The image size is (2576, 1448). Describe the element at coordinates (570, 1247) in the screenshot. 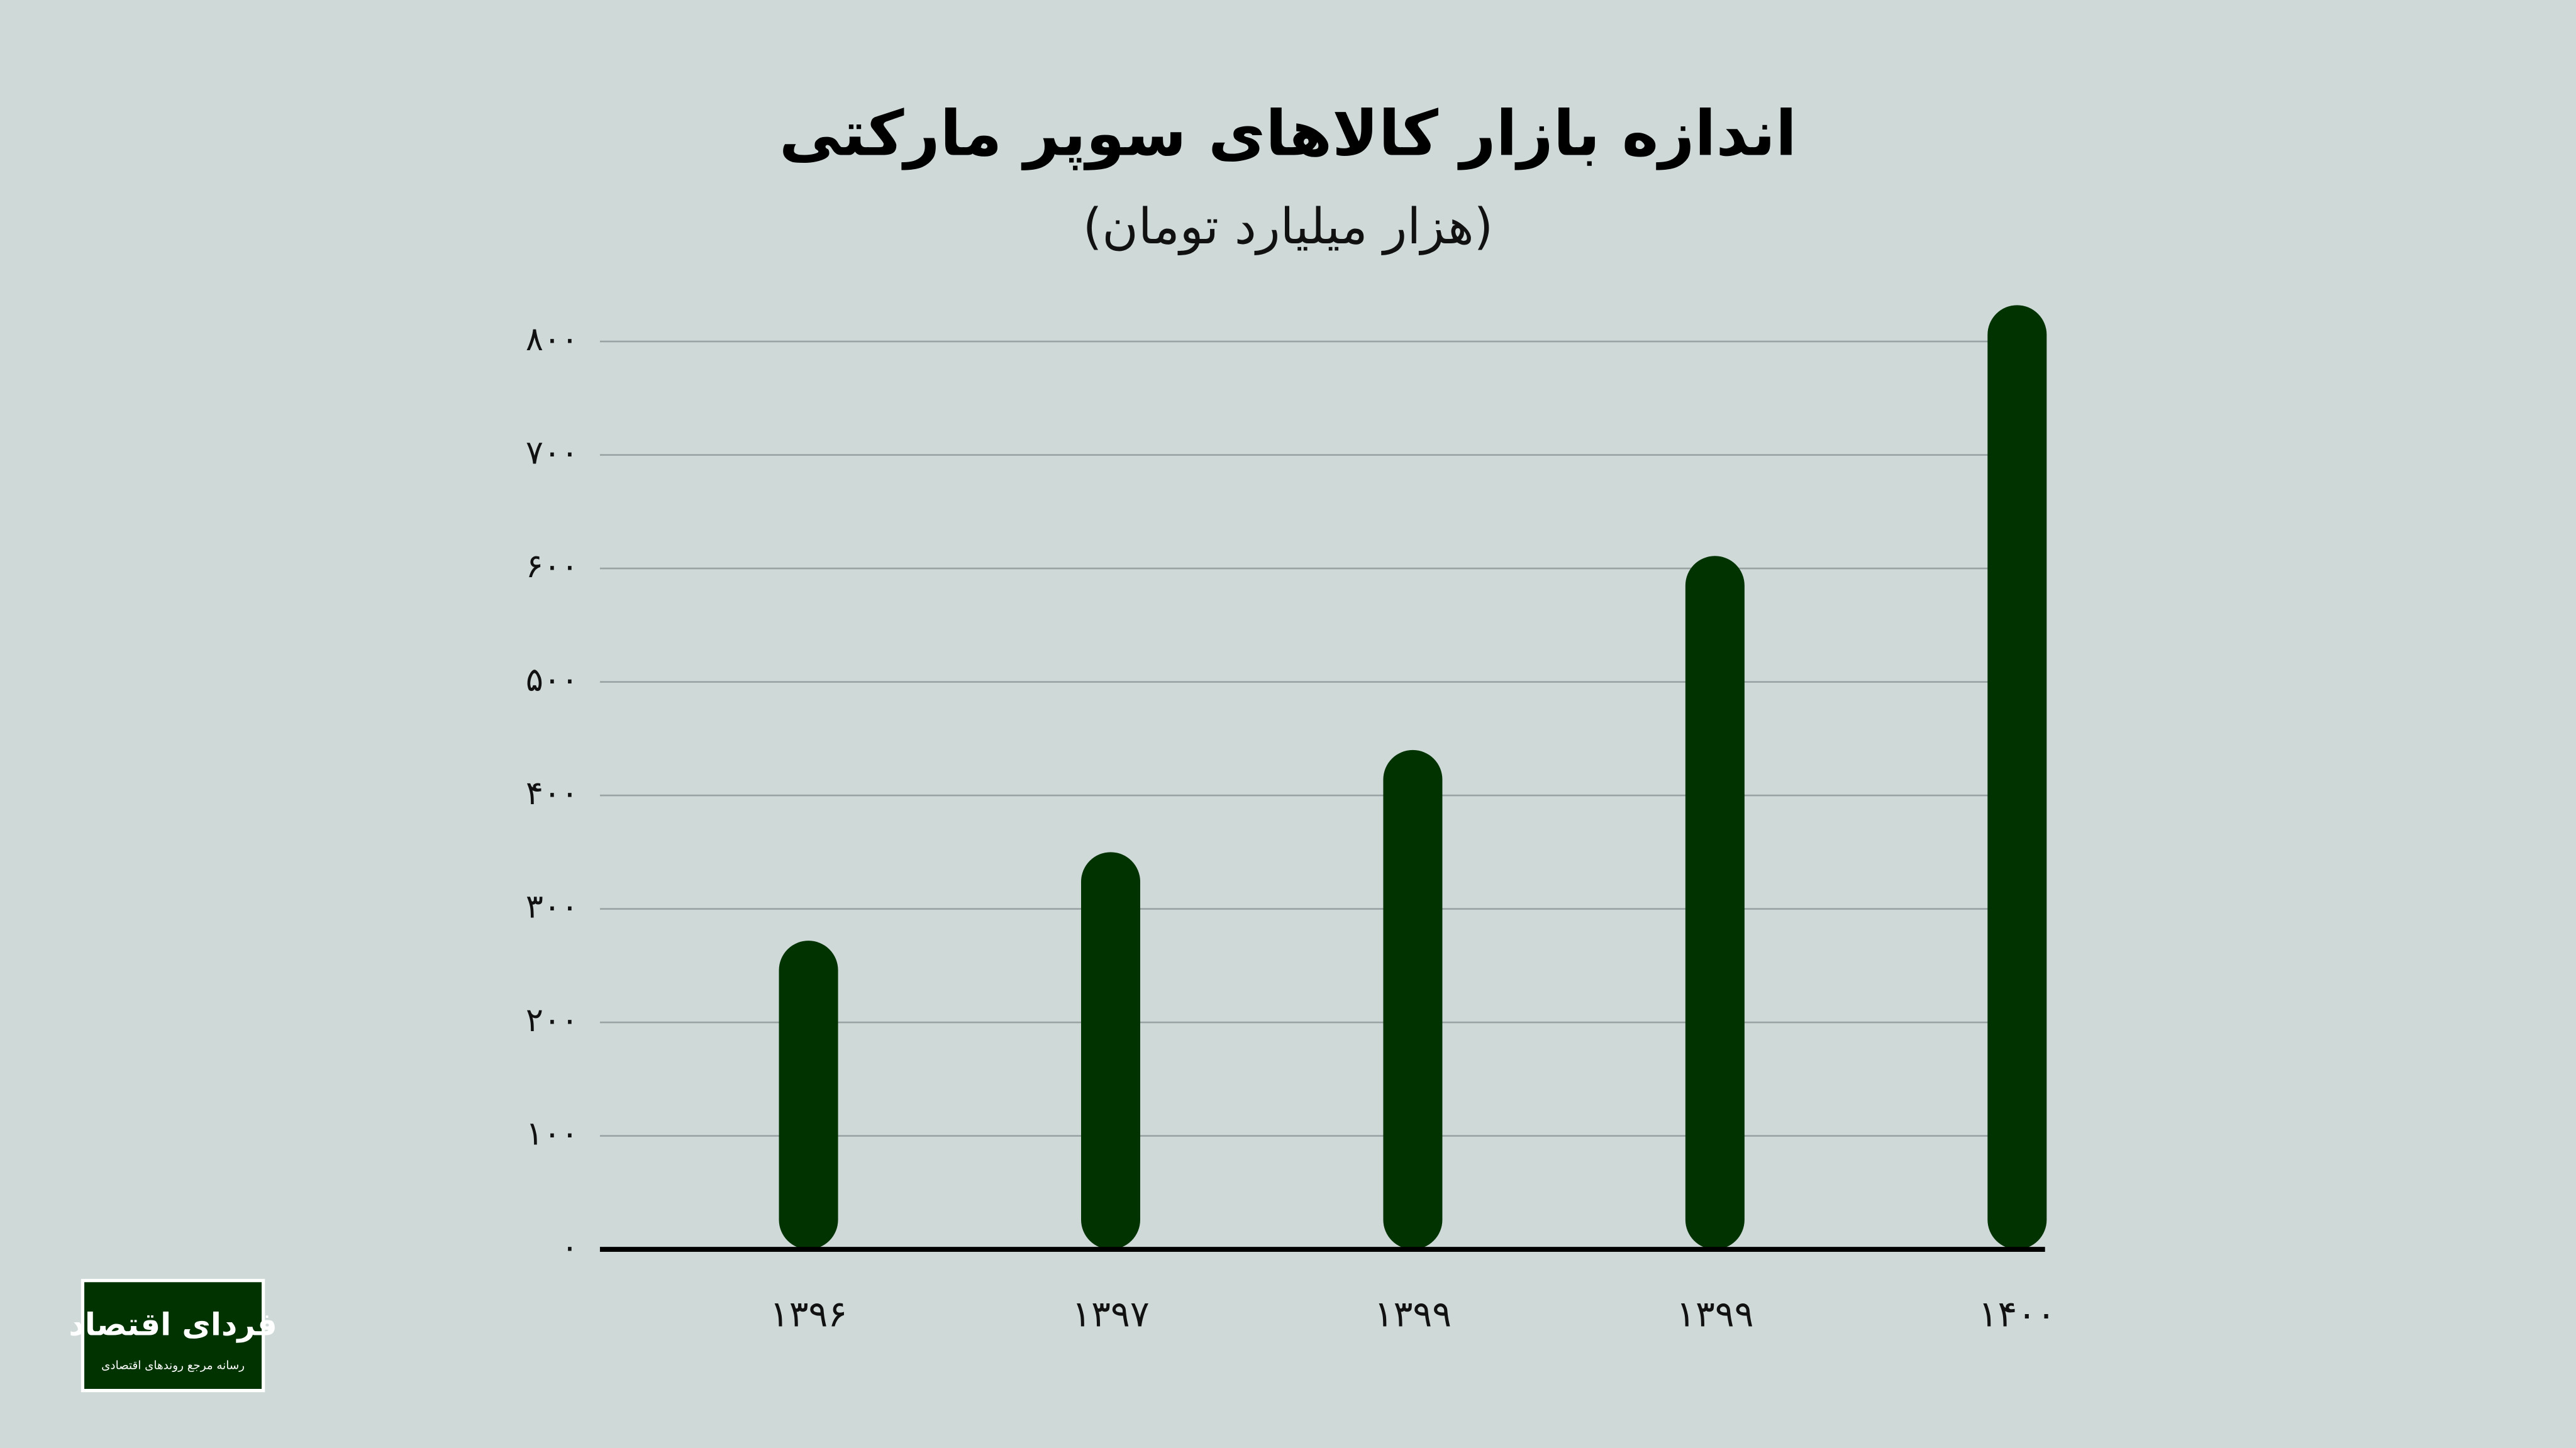

I see `y-tick-label: ۰` at that location.